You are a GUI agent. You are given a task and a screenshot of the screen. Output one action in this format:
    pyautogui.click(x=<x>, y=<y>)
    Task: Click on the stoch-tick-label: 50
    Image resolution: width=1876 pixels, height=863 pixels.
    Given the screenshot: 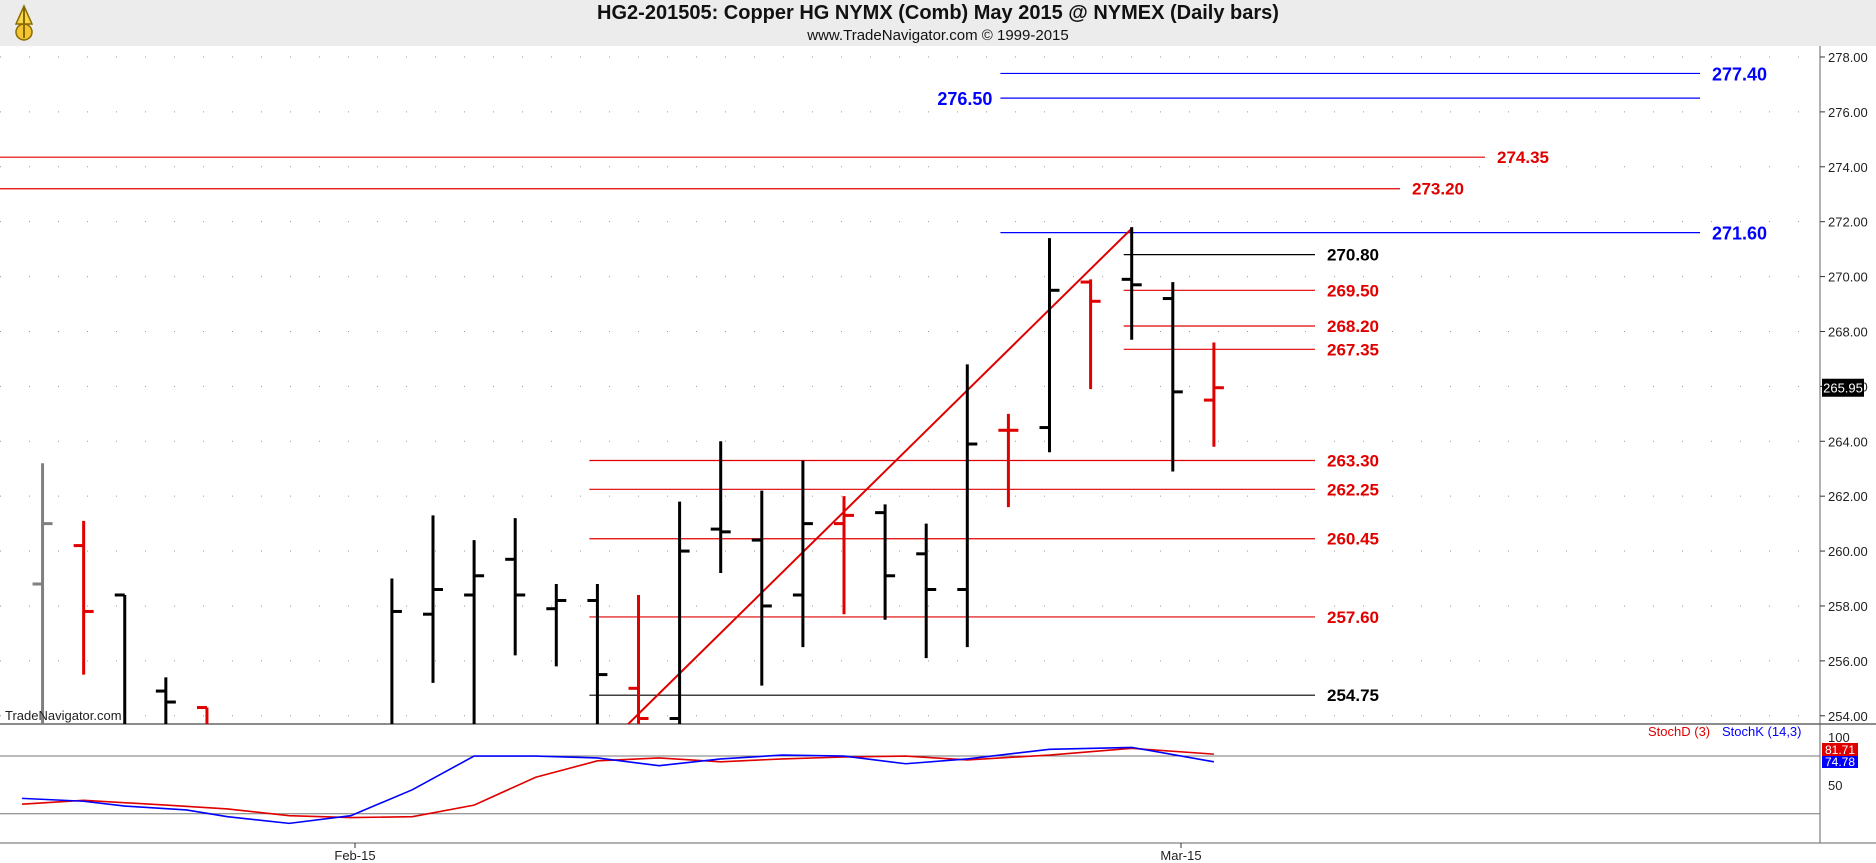 What is the action you would take?
    pyautogui.click(x=1835, y=785)
    